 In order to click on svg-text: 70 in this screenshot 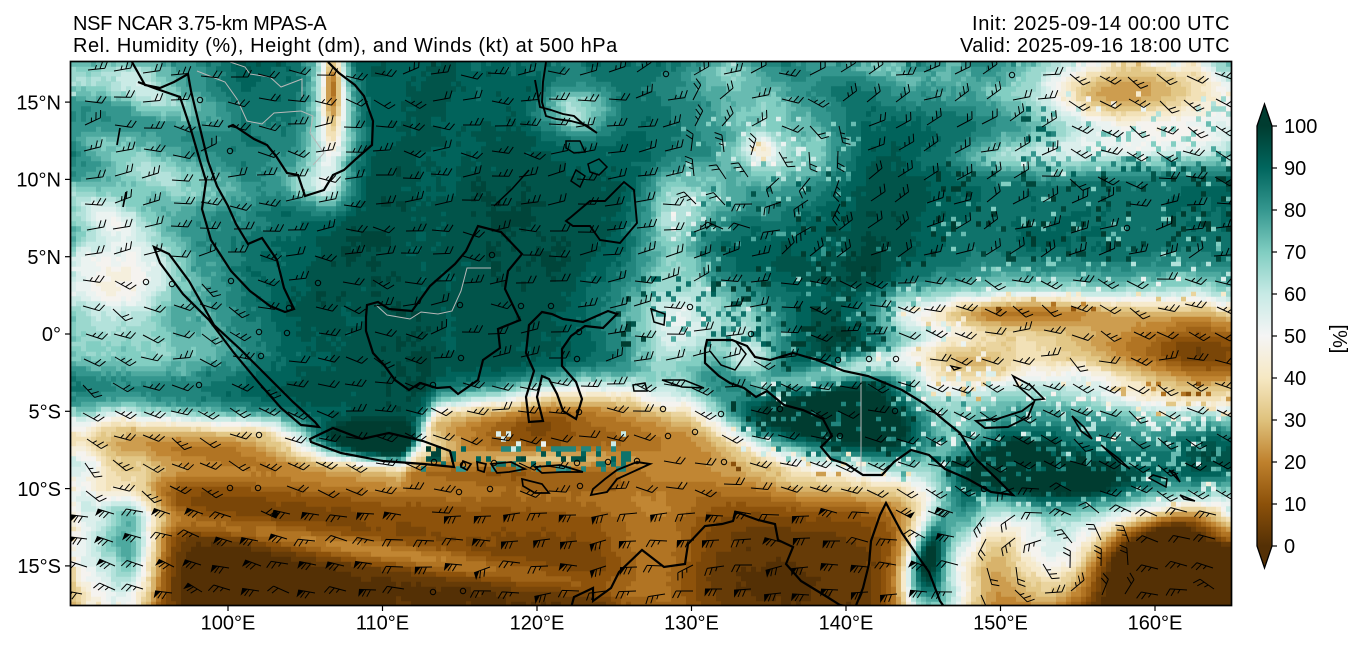, I will do `click(1295, 253)`.